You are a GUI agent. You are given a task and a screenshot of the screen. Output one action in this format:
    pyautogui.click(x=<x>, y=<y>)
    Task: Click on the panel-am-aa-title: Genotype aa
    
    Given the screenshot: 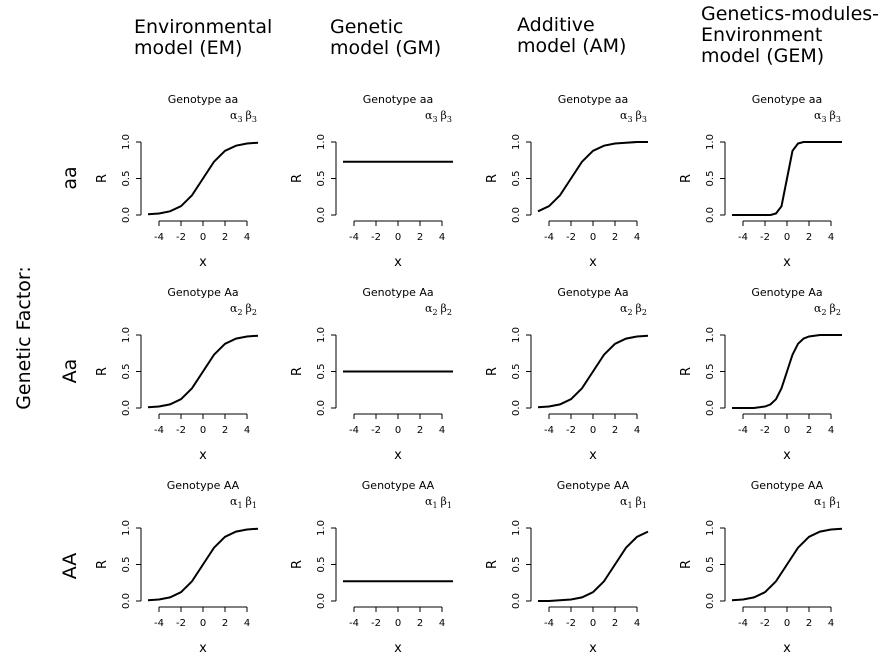 What is the action you would take?
    pyautogui.click(x=593, y=99)
    